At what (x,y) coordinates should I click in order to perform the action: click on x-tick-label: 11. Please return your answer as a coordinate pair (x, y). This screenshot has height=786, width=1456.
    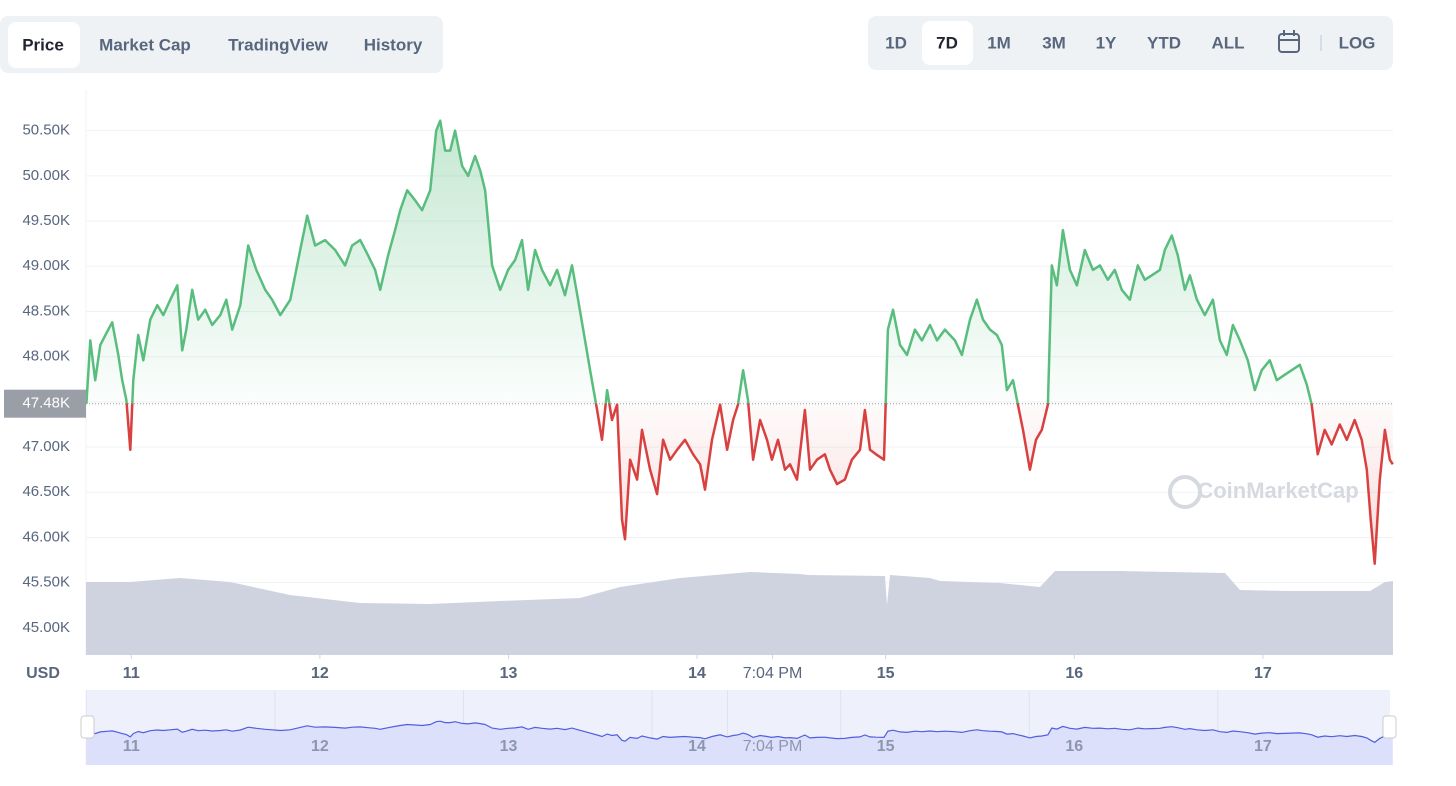
    Looking at the image, I should click on (131, 673).